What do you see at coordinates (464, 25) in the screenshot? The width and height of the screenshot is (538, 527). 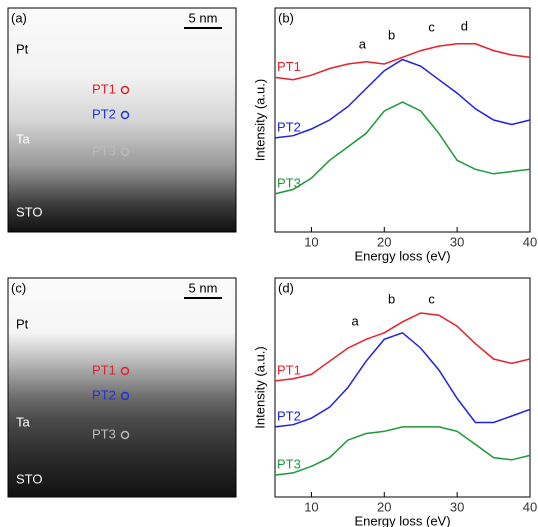 I see `peak-label: d` at bounding box center [464, 25].